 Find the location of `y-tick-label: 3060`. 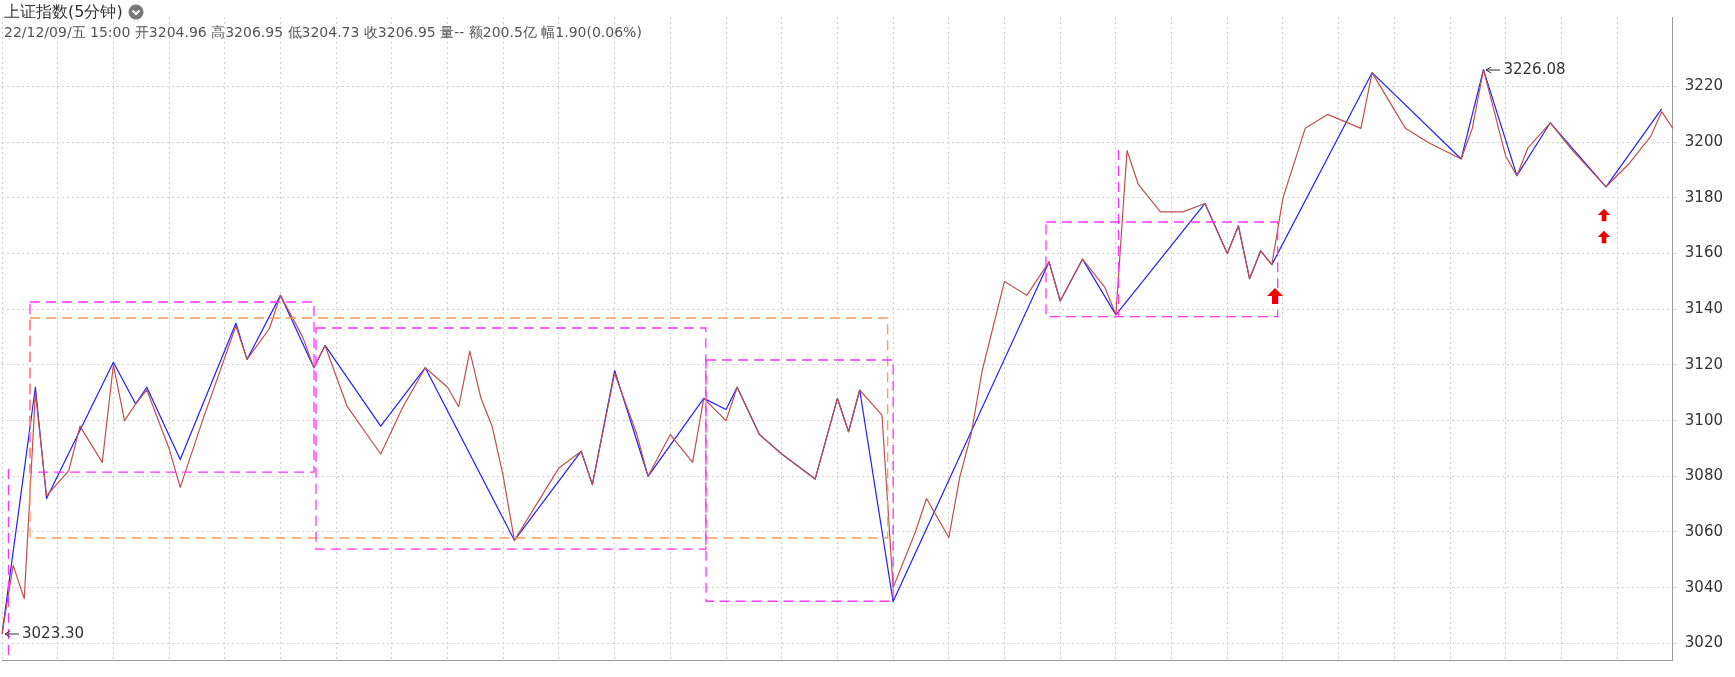

y-tick-label: 3060 is located at coordinates (1704, 530).